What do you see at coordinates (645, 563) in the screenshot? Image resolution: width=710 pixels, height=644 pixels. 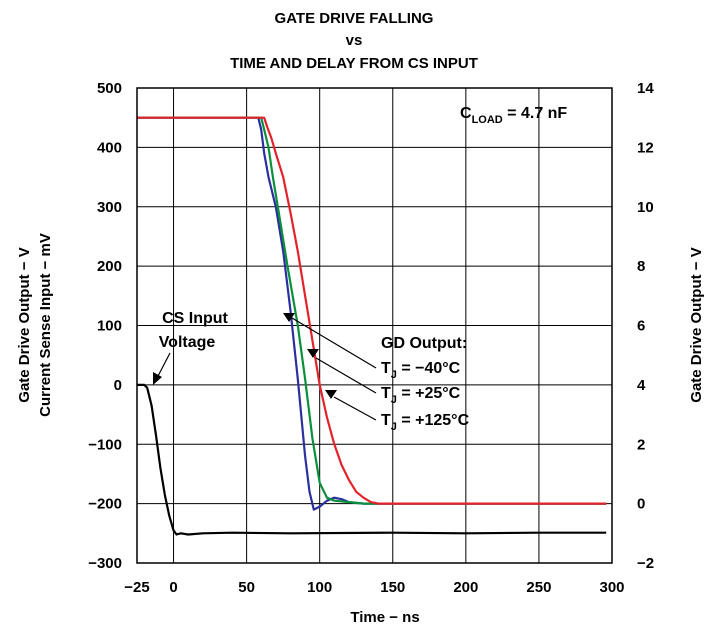 I see `y-right-tick-label: −2` at bounding box center [645, 563].